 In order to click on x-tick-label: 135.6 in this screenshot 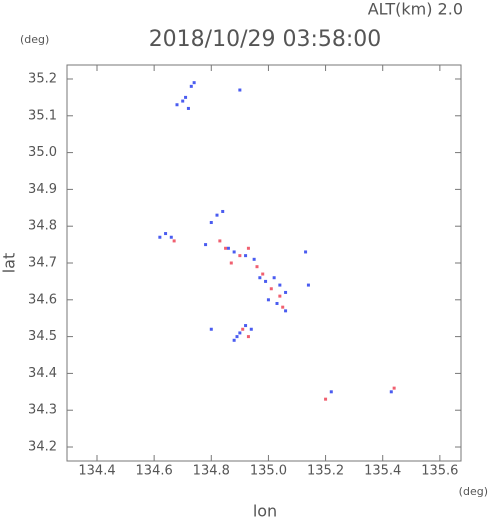, I will do `click(439, 471)`.